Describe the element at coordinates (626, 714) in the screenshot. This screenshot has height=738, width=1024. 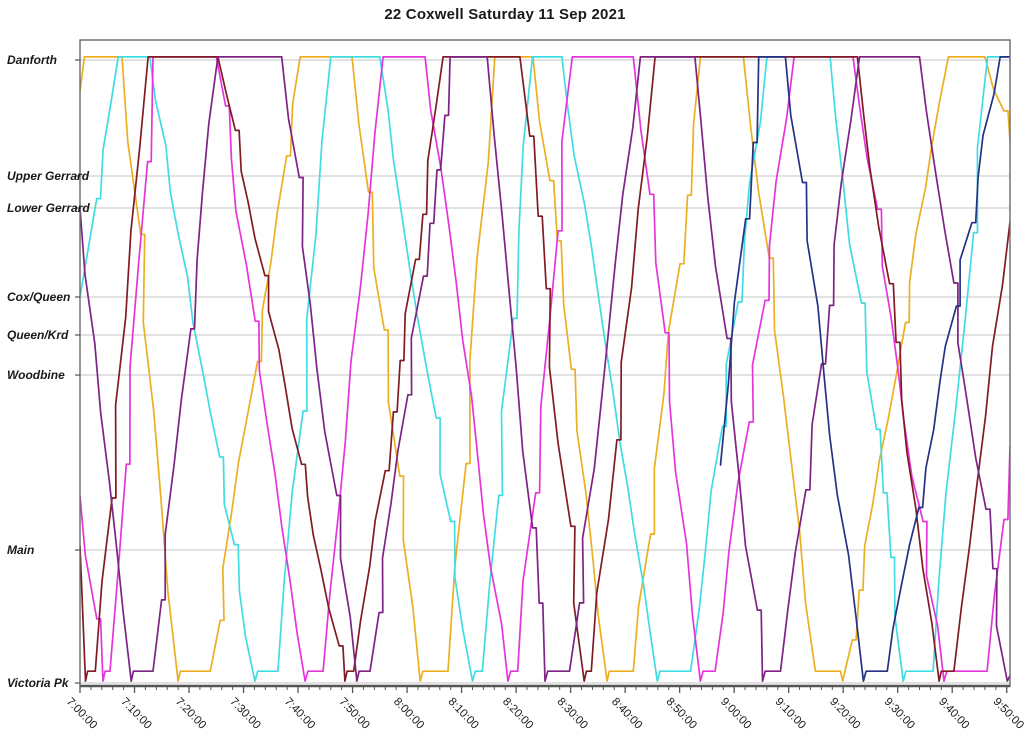
I see `x-axis-tick-label: 8:40:00` at that location.